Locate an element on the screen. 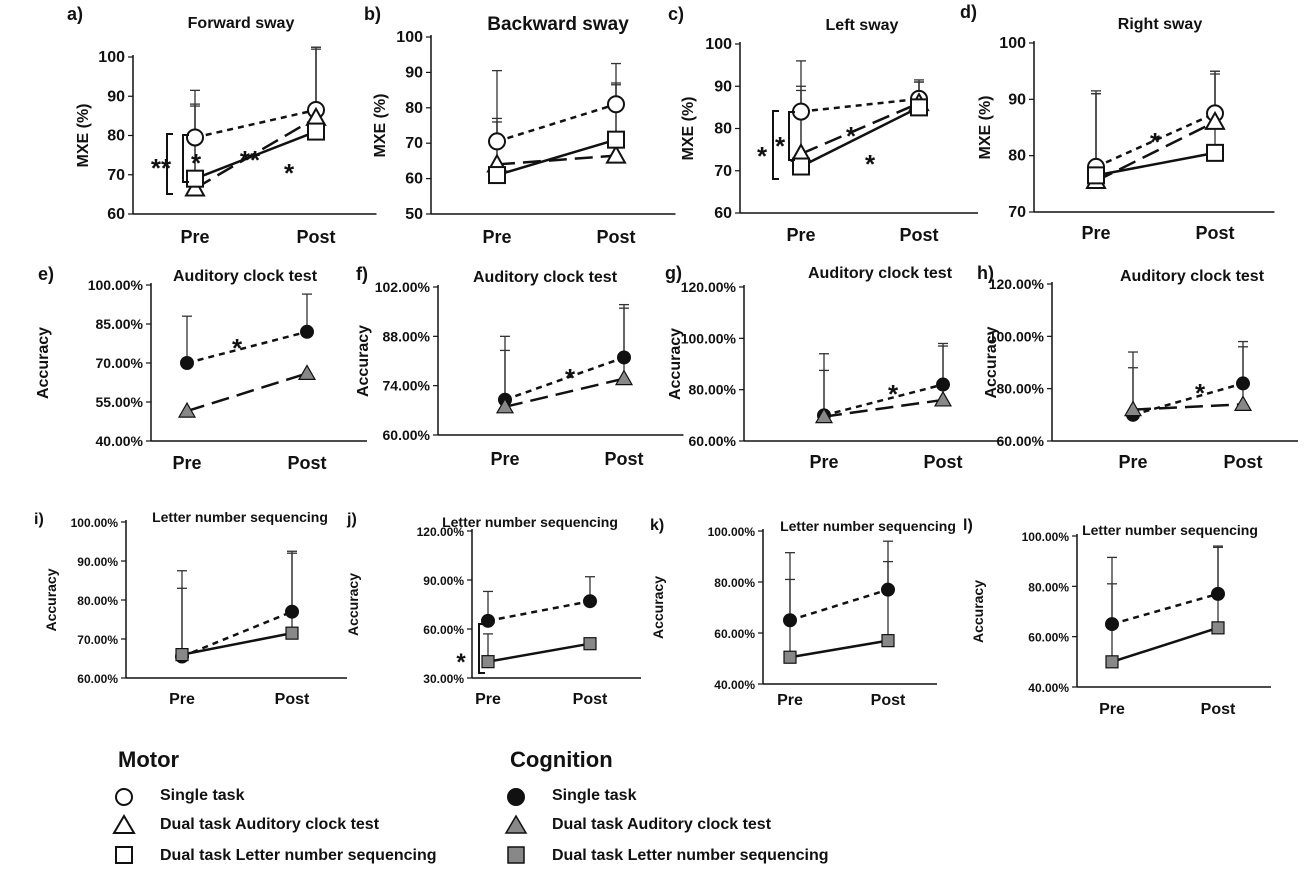 The image size is (1316, 892). panel-label: d) is located at coordinates (968, 12).